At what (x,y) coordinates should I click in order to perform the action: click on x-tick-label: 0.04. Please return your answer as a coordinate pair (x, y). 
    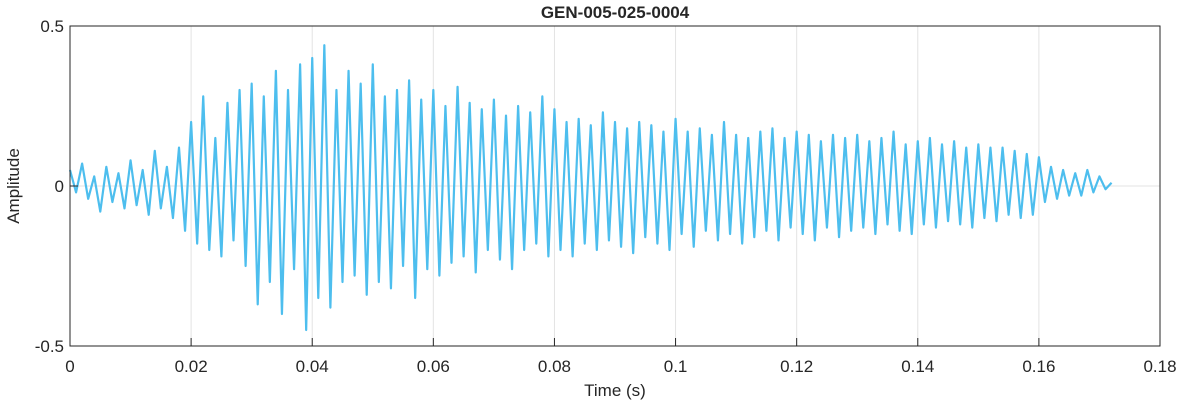
    Looking at the image, I should click on (312, 366).